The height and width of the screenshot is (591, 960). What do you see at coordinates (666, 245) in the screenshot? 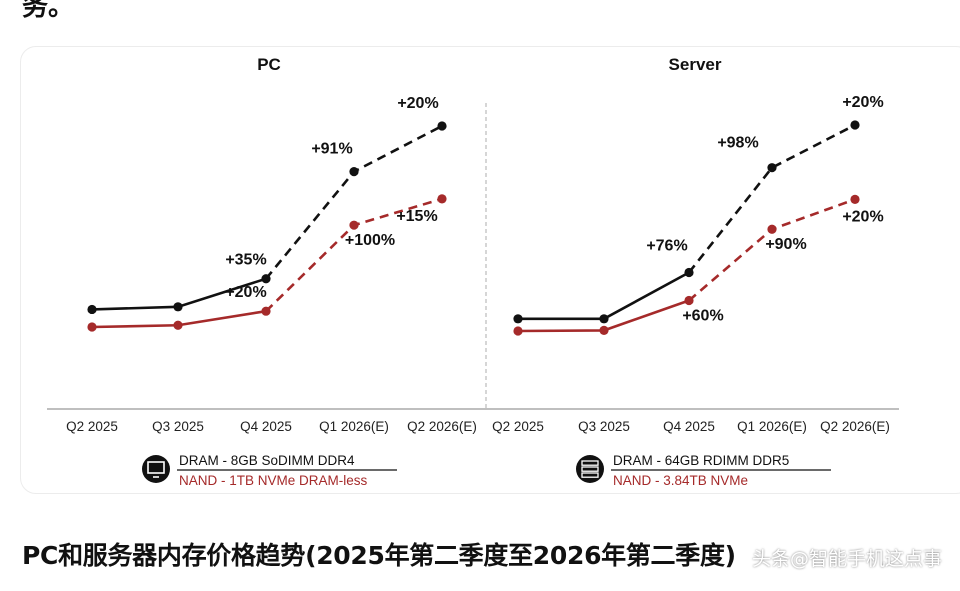
I see `data-label: +76%` at bounding box center [666, 245].